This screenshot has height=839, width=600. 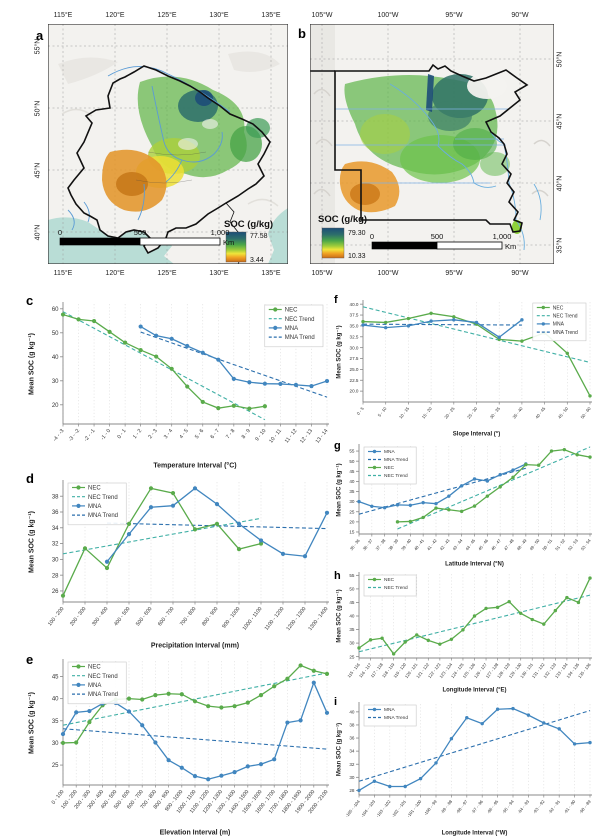 What do you see at coordinates (474, 565) in the screenshot?
I see `svg-text: Latitude Interval (°N)` at bounding box center [474, 565].